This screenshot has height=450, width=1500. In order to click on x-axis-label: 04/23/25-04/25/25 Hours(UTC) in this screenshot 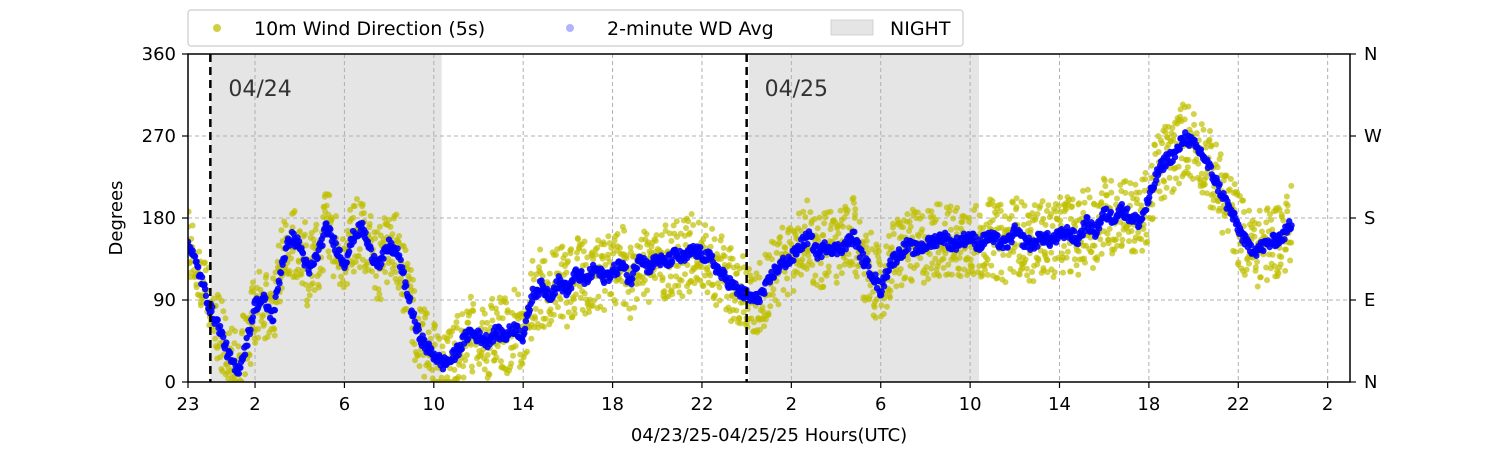, I will do `click(769, 435)`.